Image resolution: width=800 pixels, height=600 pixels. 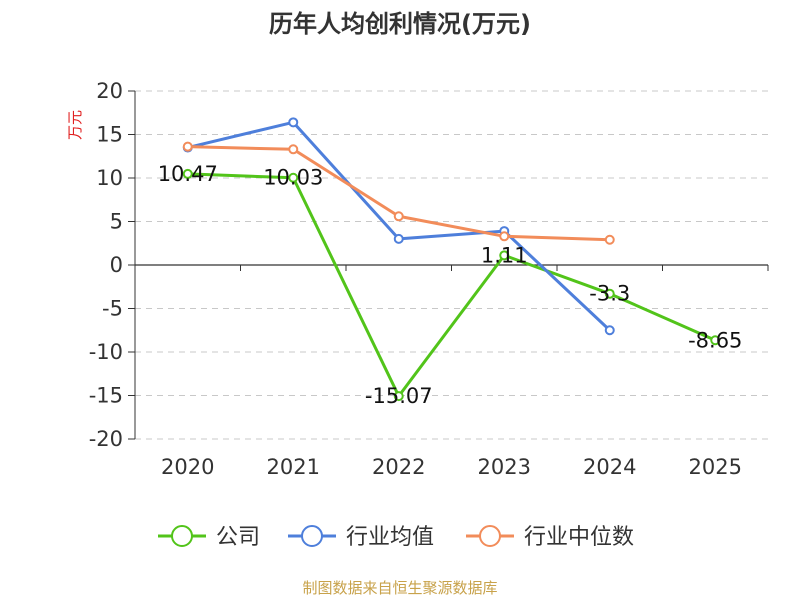 What do you see at coordinates (400, 24) in the screenshot?
I see `chart-title: 历年人均创利情况(万元)` at bounding box center [400, 24].